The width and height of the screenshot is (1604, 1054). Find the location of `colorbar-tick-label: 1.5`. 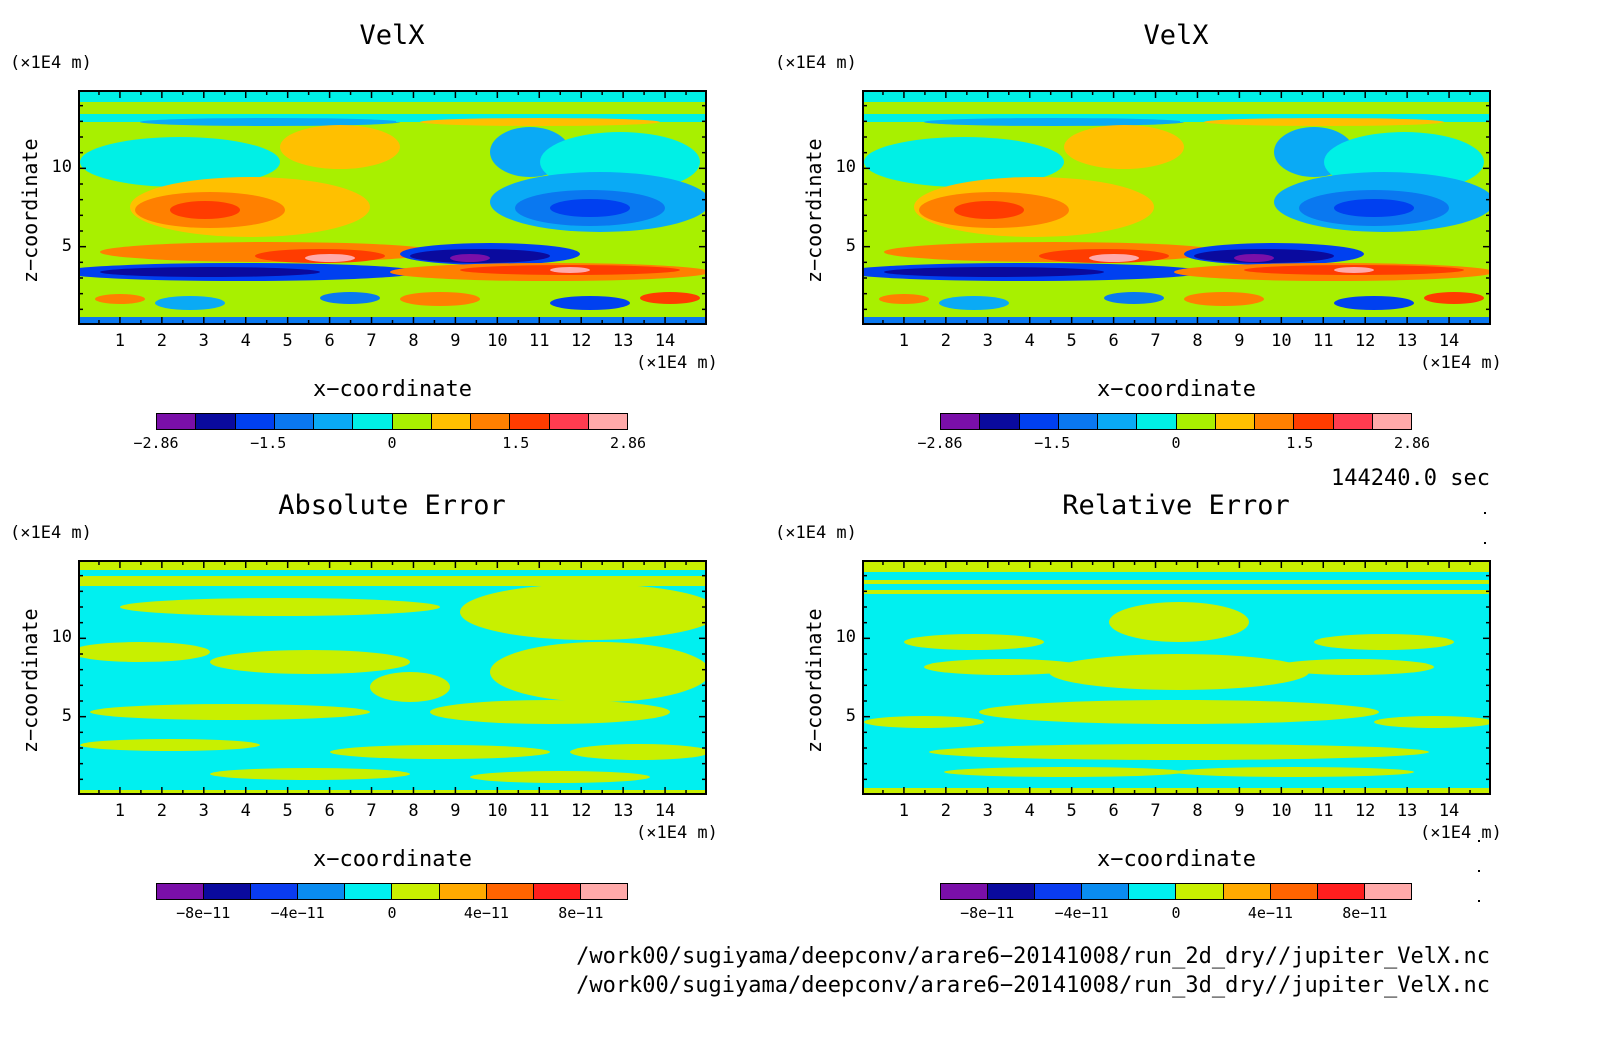

colorbar-tick-label: 1.5 is located at coordinates (516, 443).